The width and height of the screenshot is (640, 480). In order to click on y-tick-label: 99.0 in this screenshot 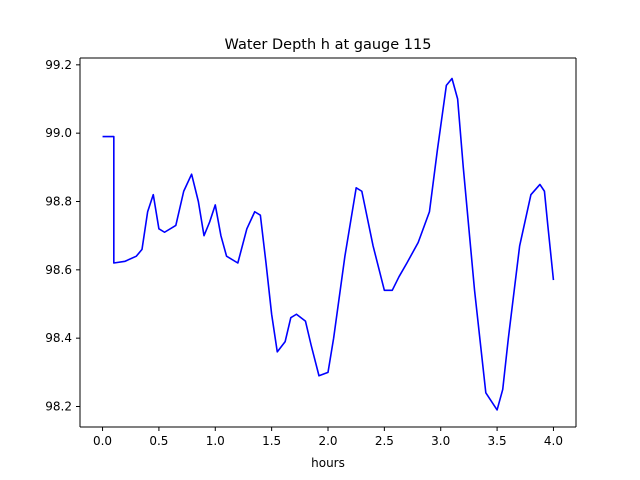, I will do `click(58, 133)`.